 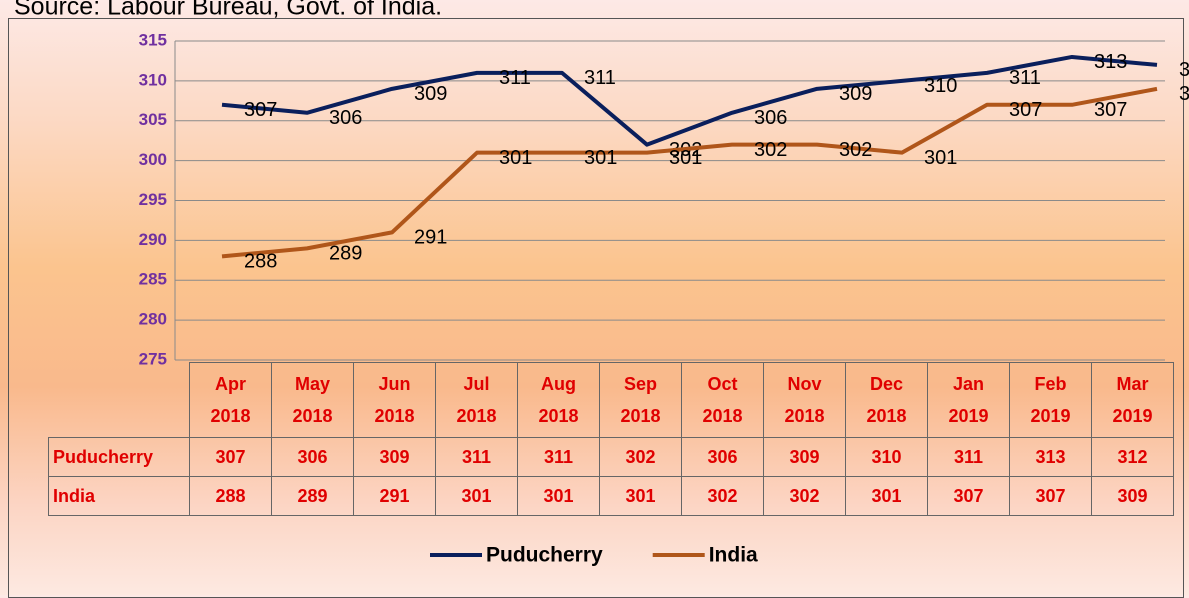 I want to click on category-cell: Dec 2018, so click(x=886, y=400).